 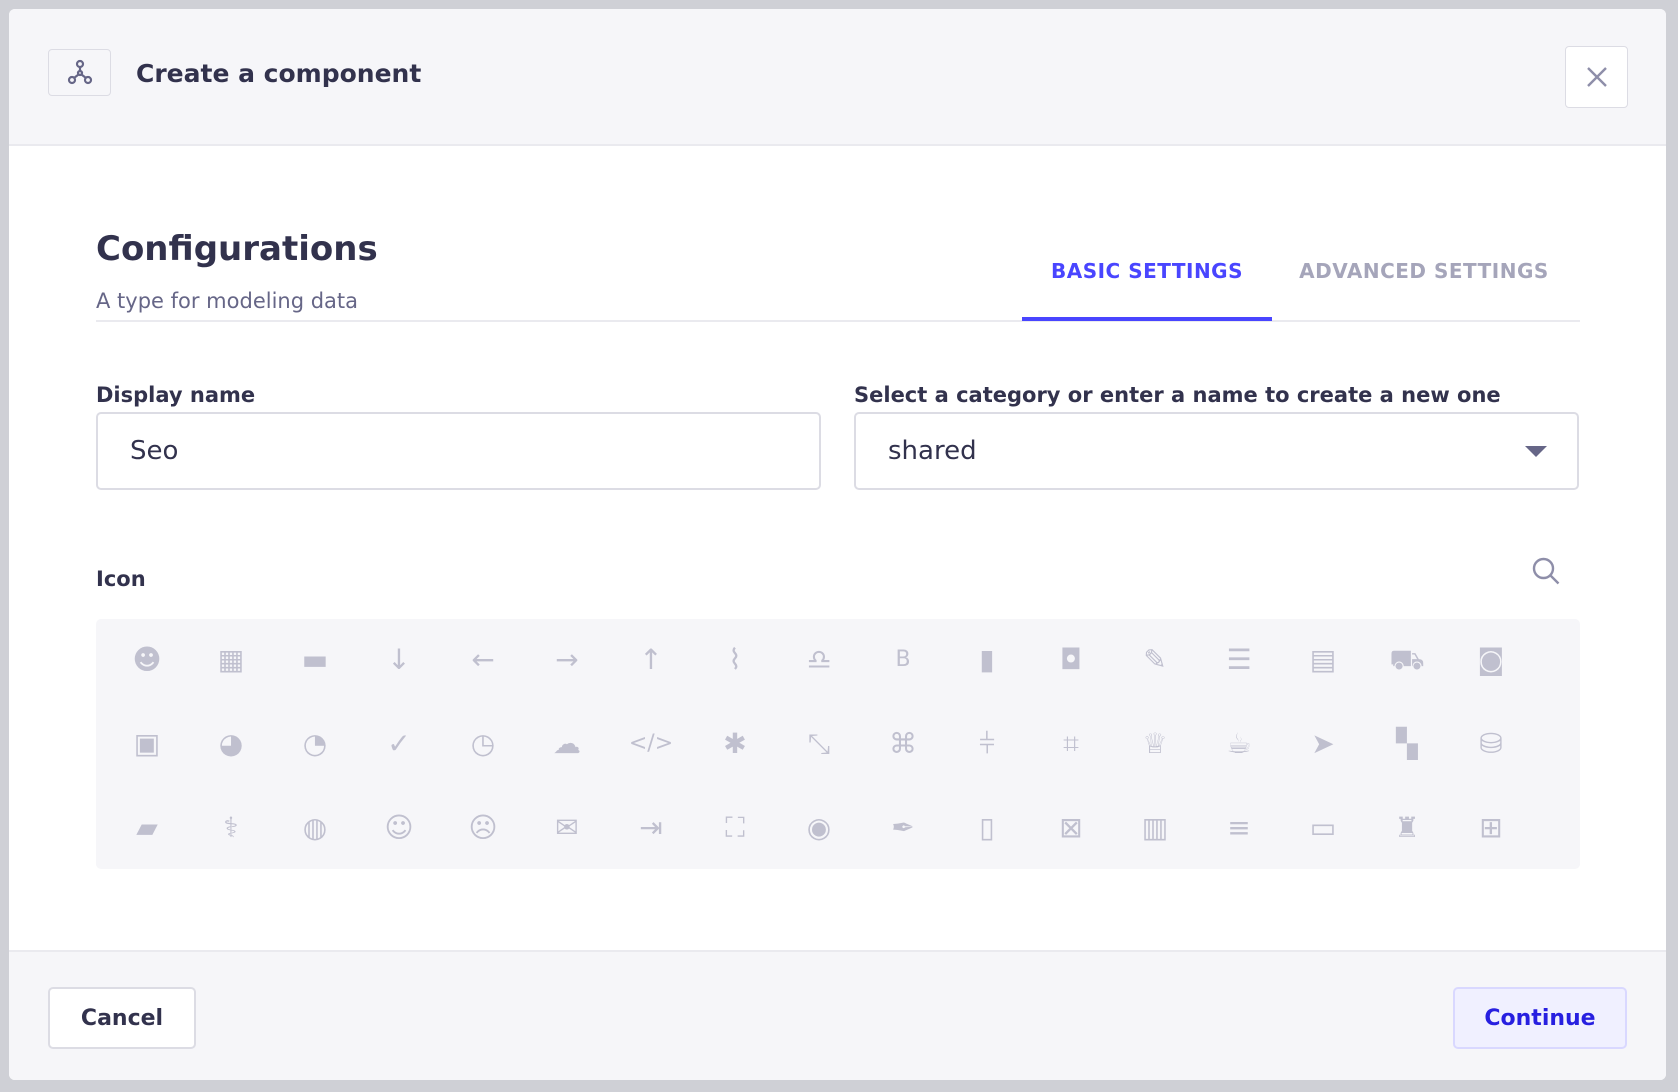 What do you see at coordinates (567, 827) in the screenshot?
I see `envelope-icon: ✉` at bounding box center [567, 827].